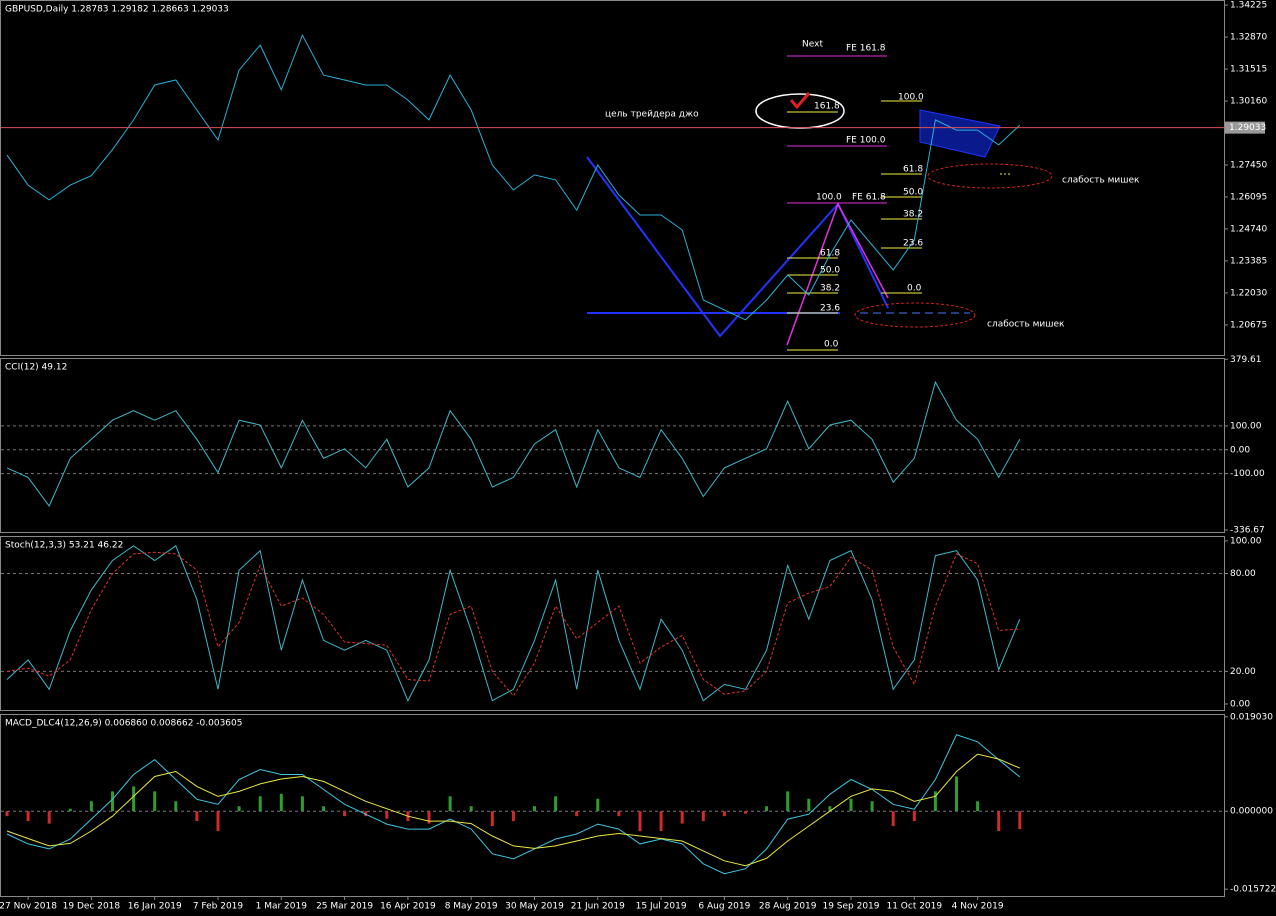  Describe the element at coordinates (1248, 229) in the screenshot. I see `y-tick-label: 1.24740` at that location.